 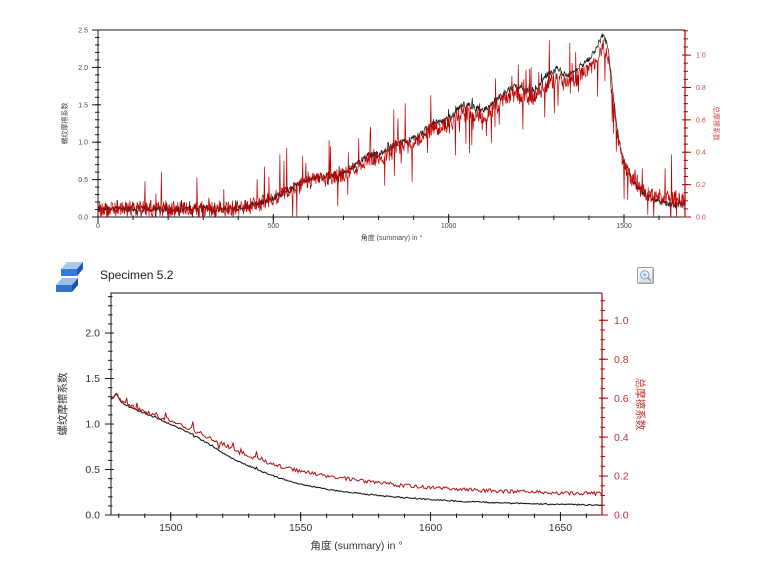 I want to click on series-right-red, so click(x=356, y=445).